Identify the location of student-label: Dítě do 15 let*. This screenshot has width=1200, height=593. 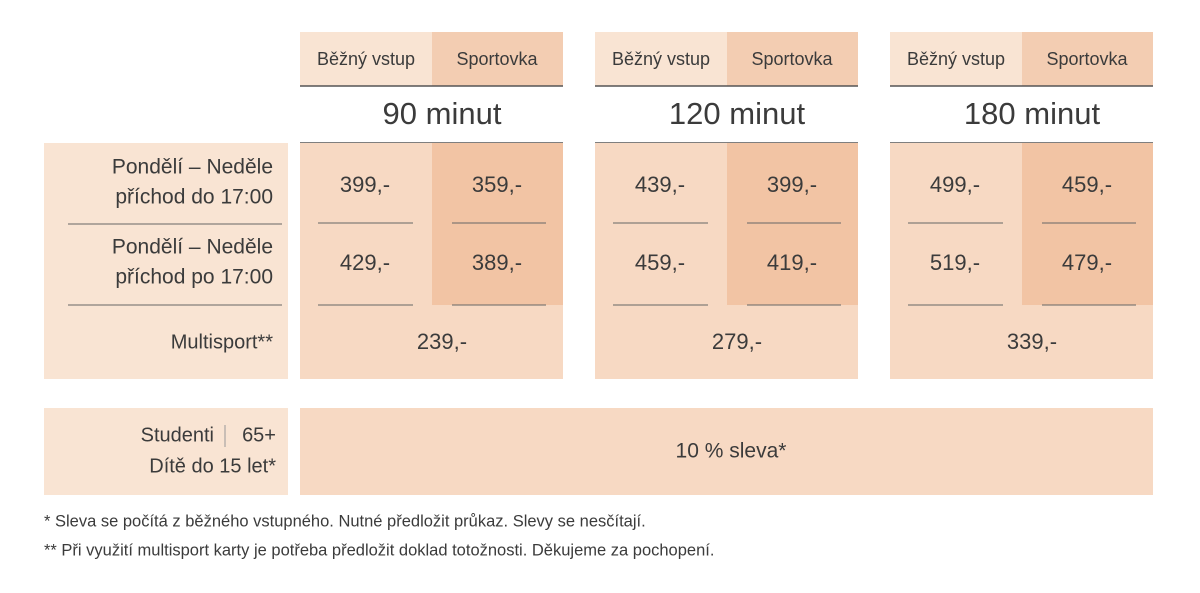
(212, 466).